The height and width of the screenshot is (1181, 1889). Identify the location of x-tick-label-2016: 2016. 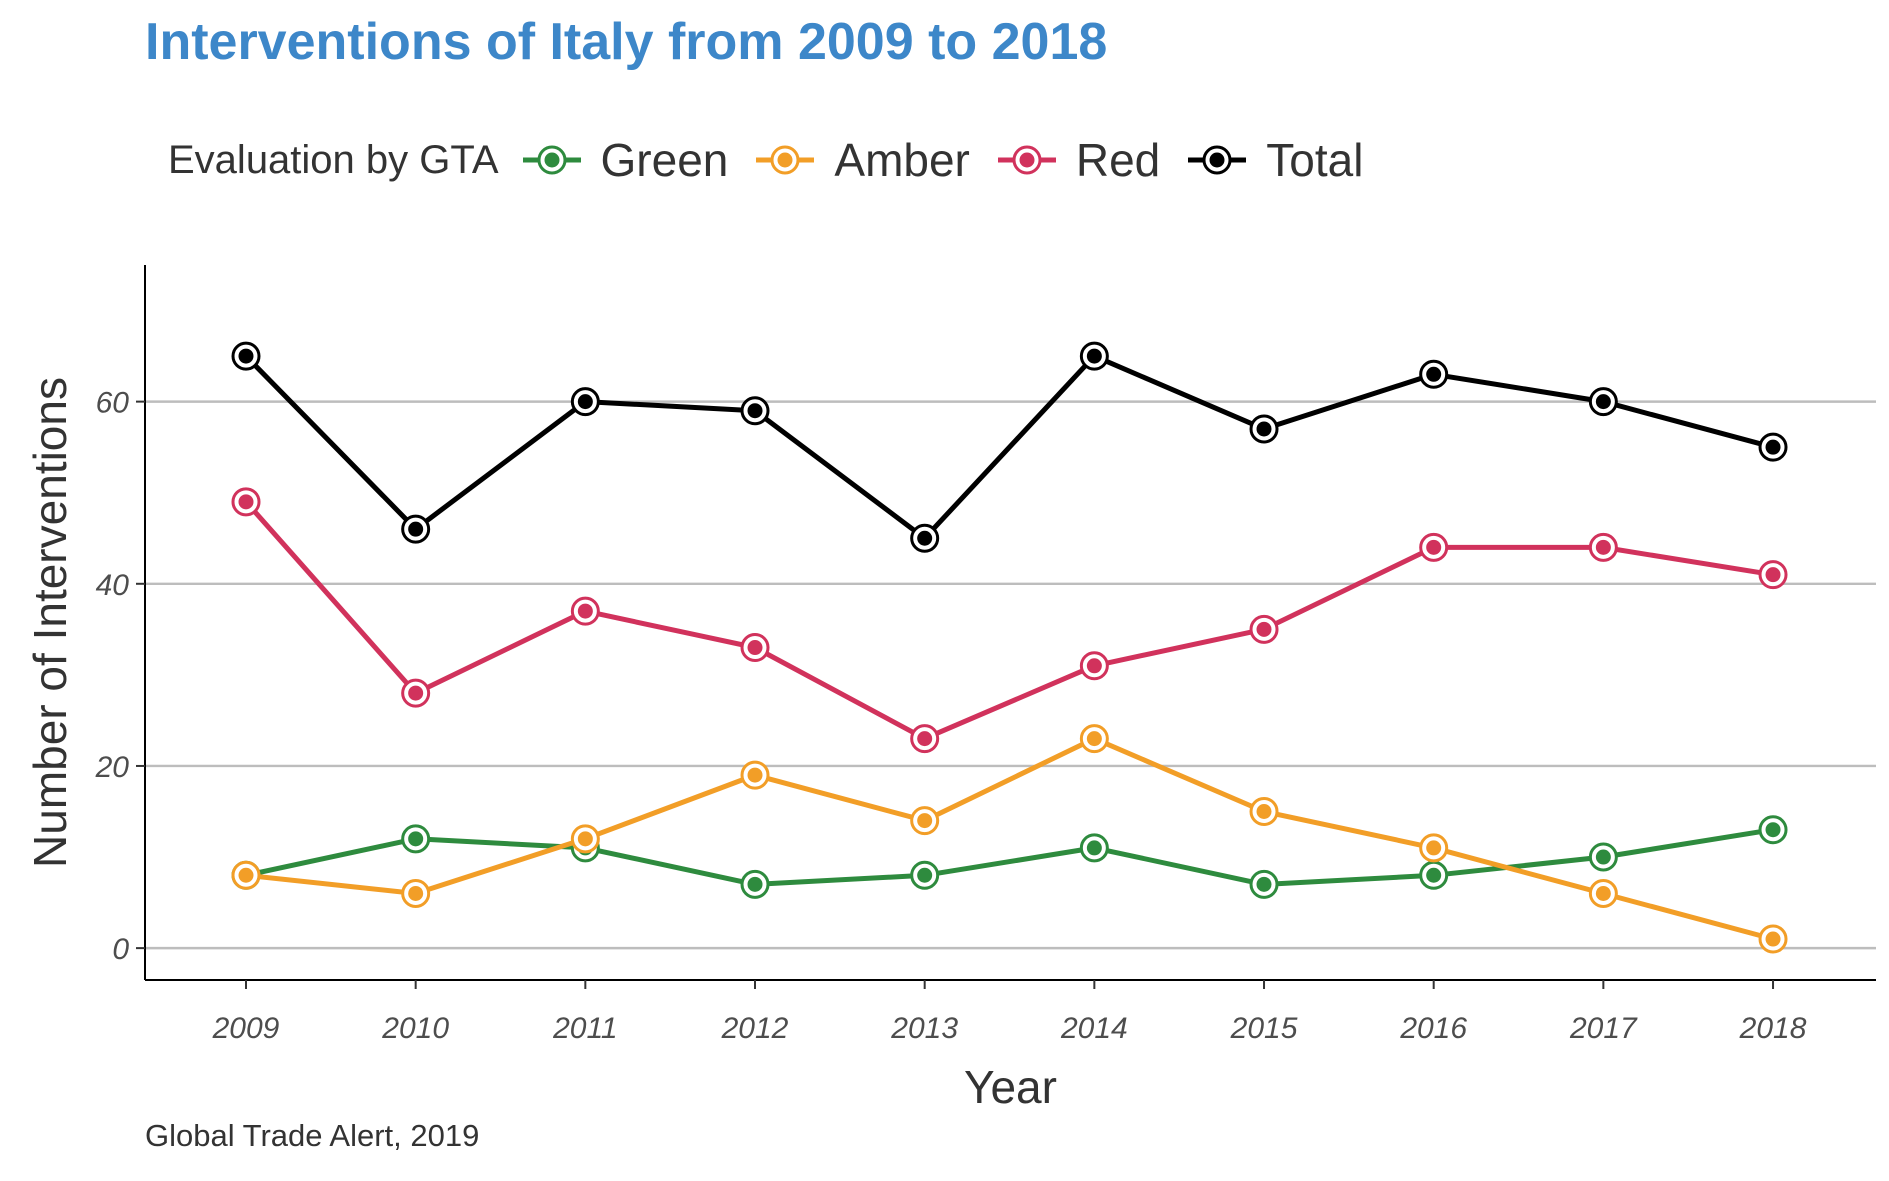
(1433, 1028).